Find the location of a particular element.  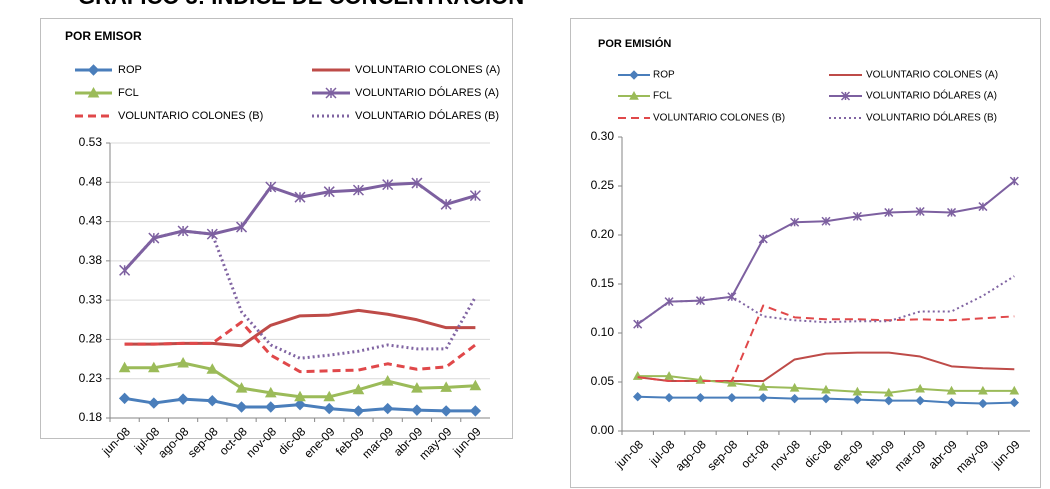

y-tick-label: 0.28 is located at coordinates (91, 339).